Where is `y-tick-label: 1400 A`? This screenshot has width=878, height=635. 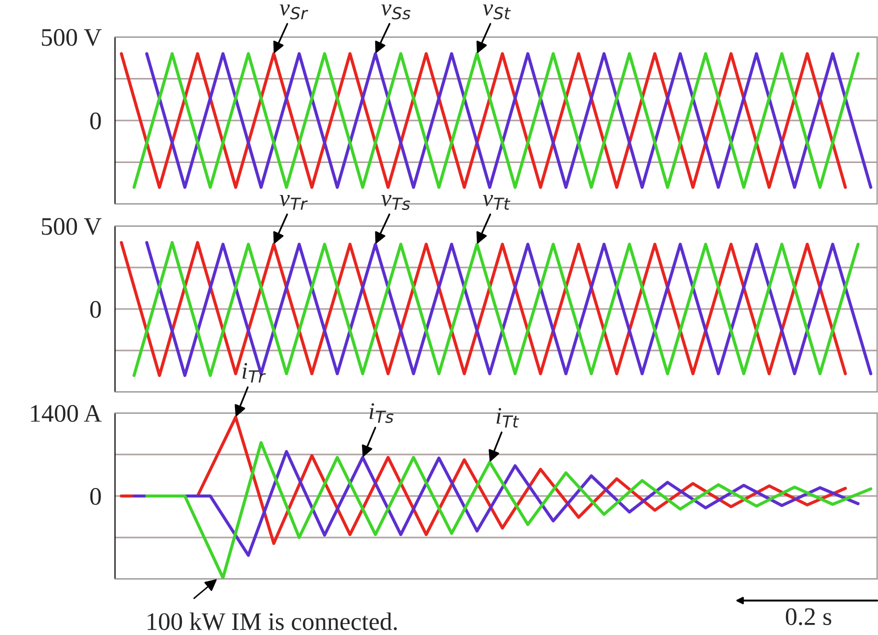 y-tick-label: 1400 A is located at coordinates (66, 413).